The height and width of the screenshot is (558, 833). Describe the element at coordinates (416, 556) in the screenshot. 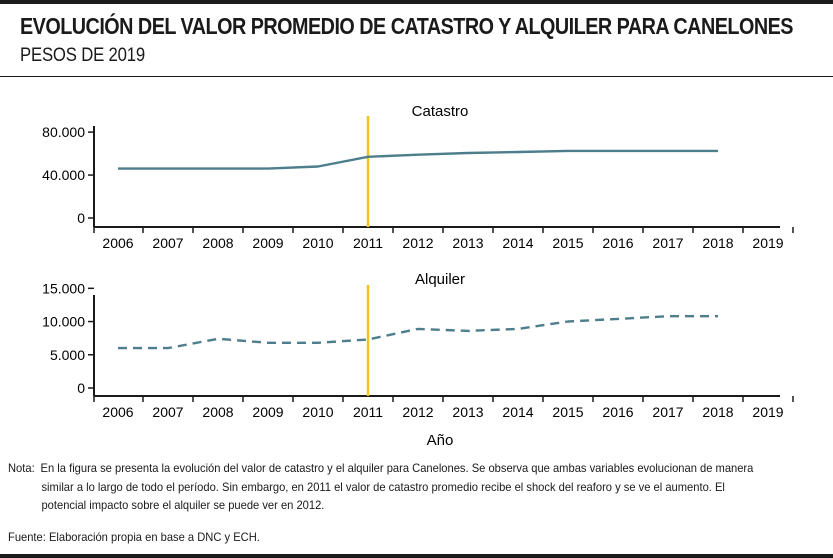

I see `bottom-rule` at that location.